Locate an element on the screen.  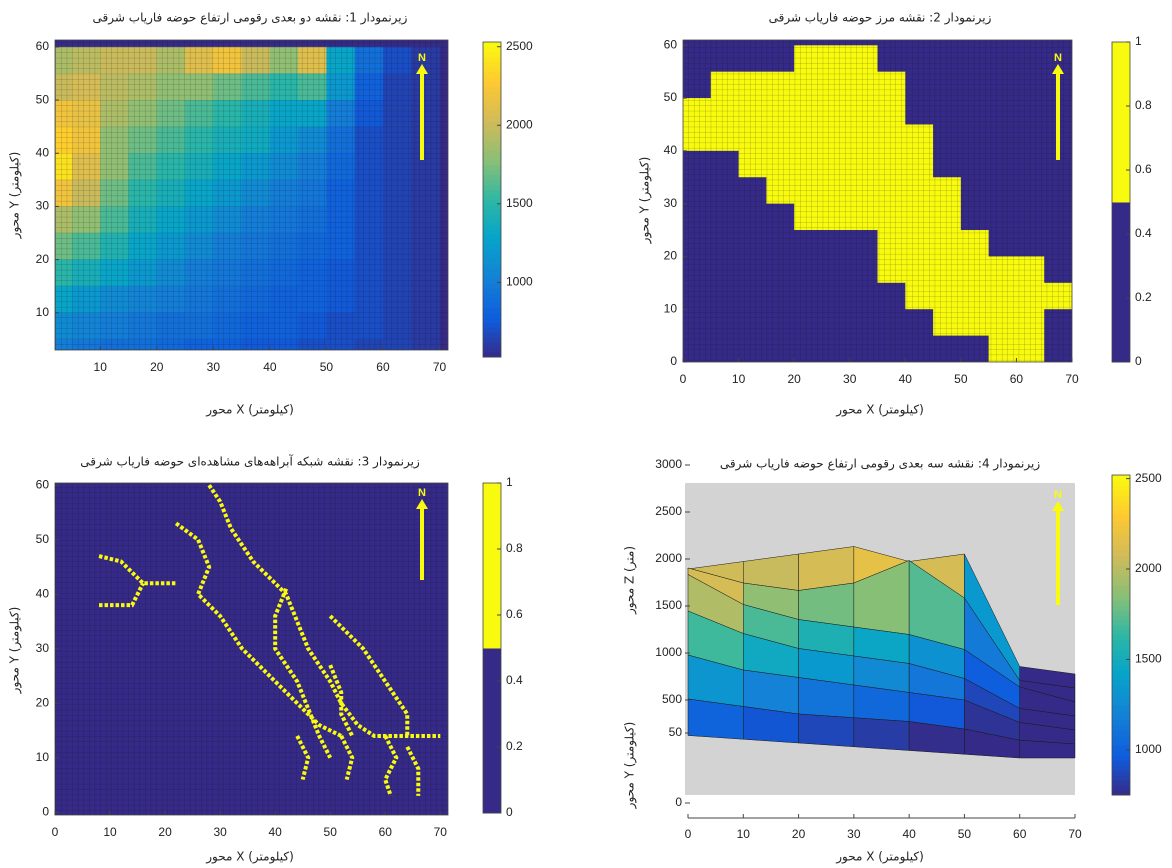
y-tick-label: 40 is located at coordinates (43, 152).